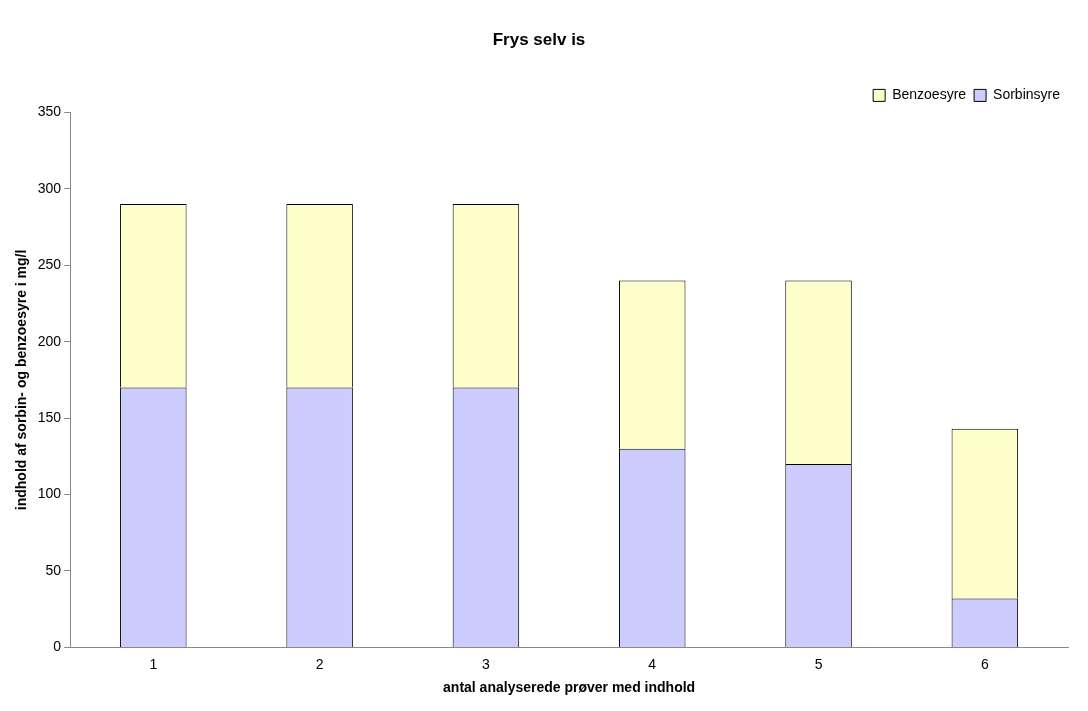 Image resolution: width=1088 pixels, height=711 pixels. Describe the element at coordinates (49, 187) in the screenshot. I see `y-tick-label: 300` at that location.